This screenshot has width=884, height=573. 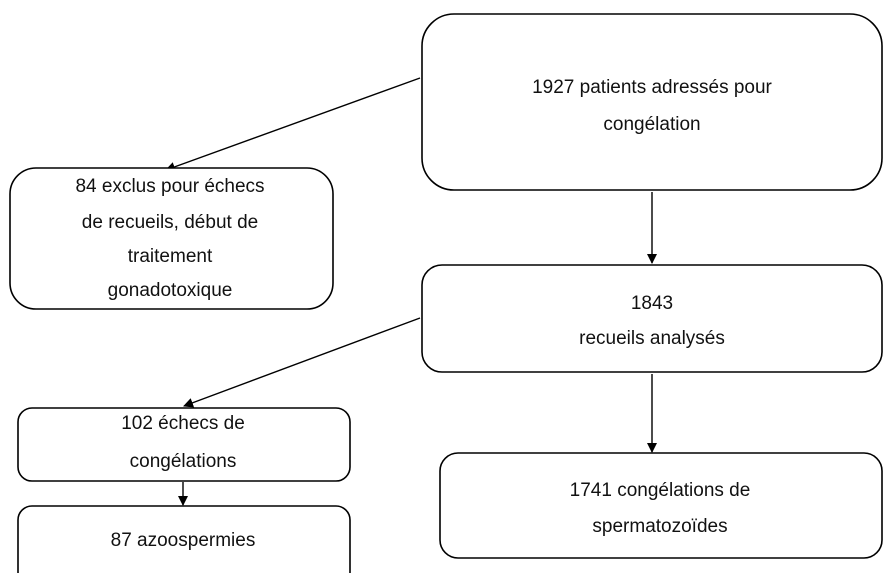 What do you see at coordinates (170, 256) in the screenshot?
I see `node-label: traitement` at bounding box center [170, 256].